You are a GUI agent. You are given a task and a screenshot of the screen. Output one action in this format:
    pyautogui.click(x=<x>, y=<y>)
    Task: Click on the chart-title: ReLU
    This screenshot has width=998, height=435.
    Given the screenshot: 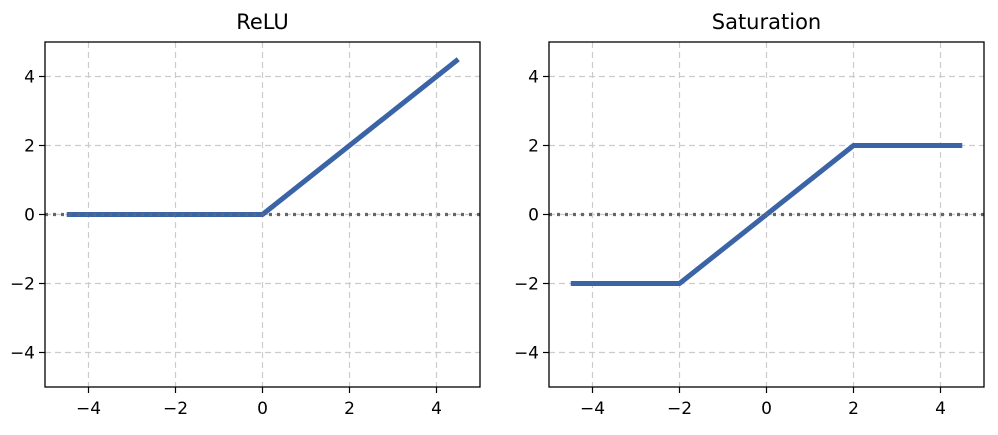 What is the action you would take?
    pyautogui.click(x=262, y=22)
    